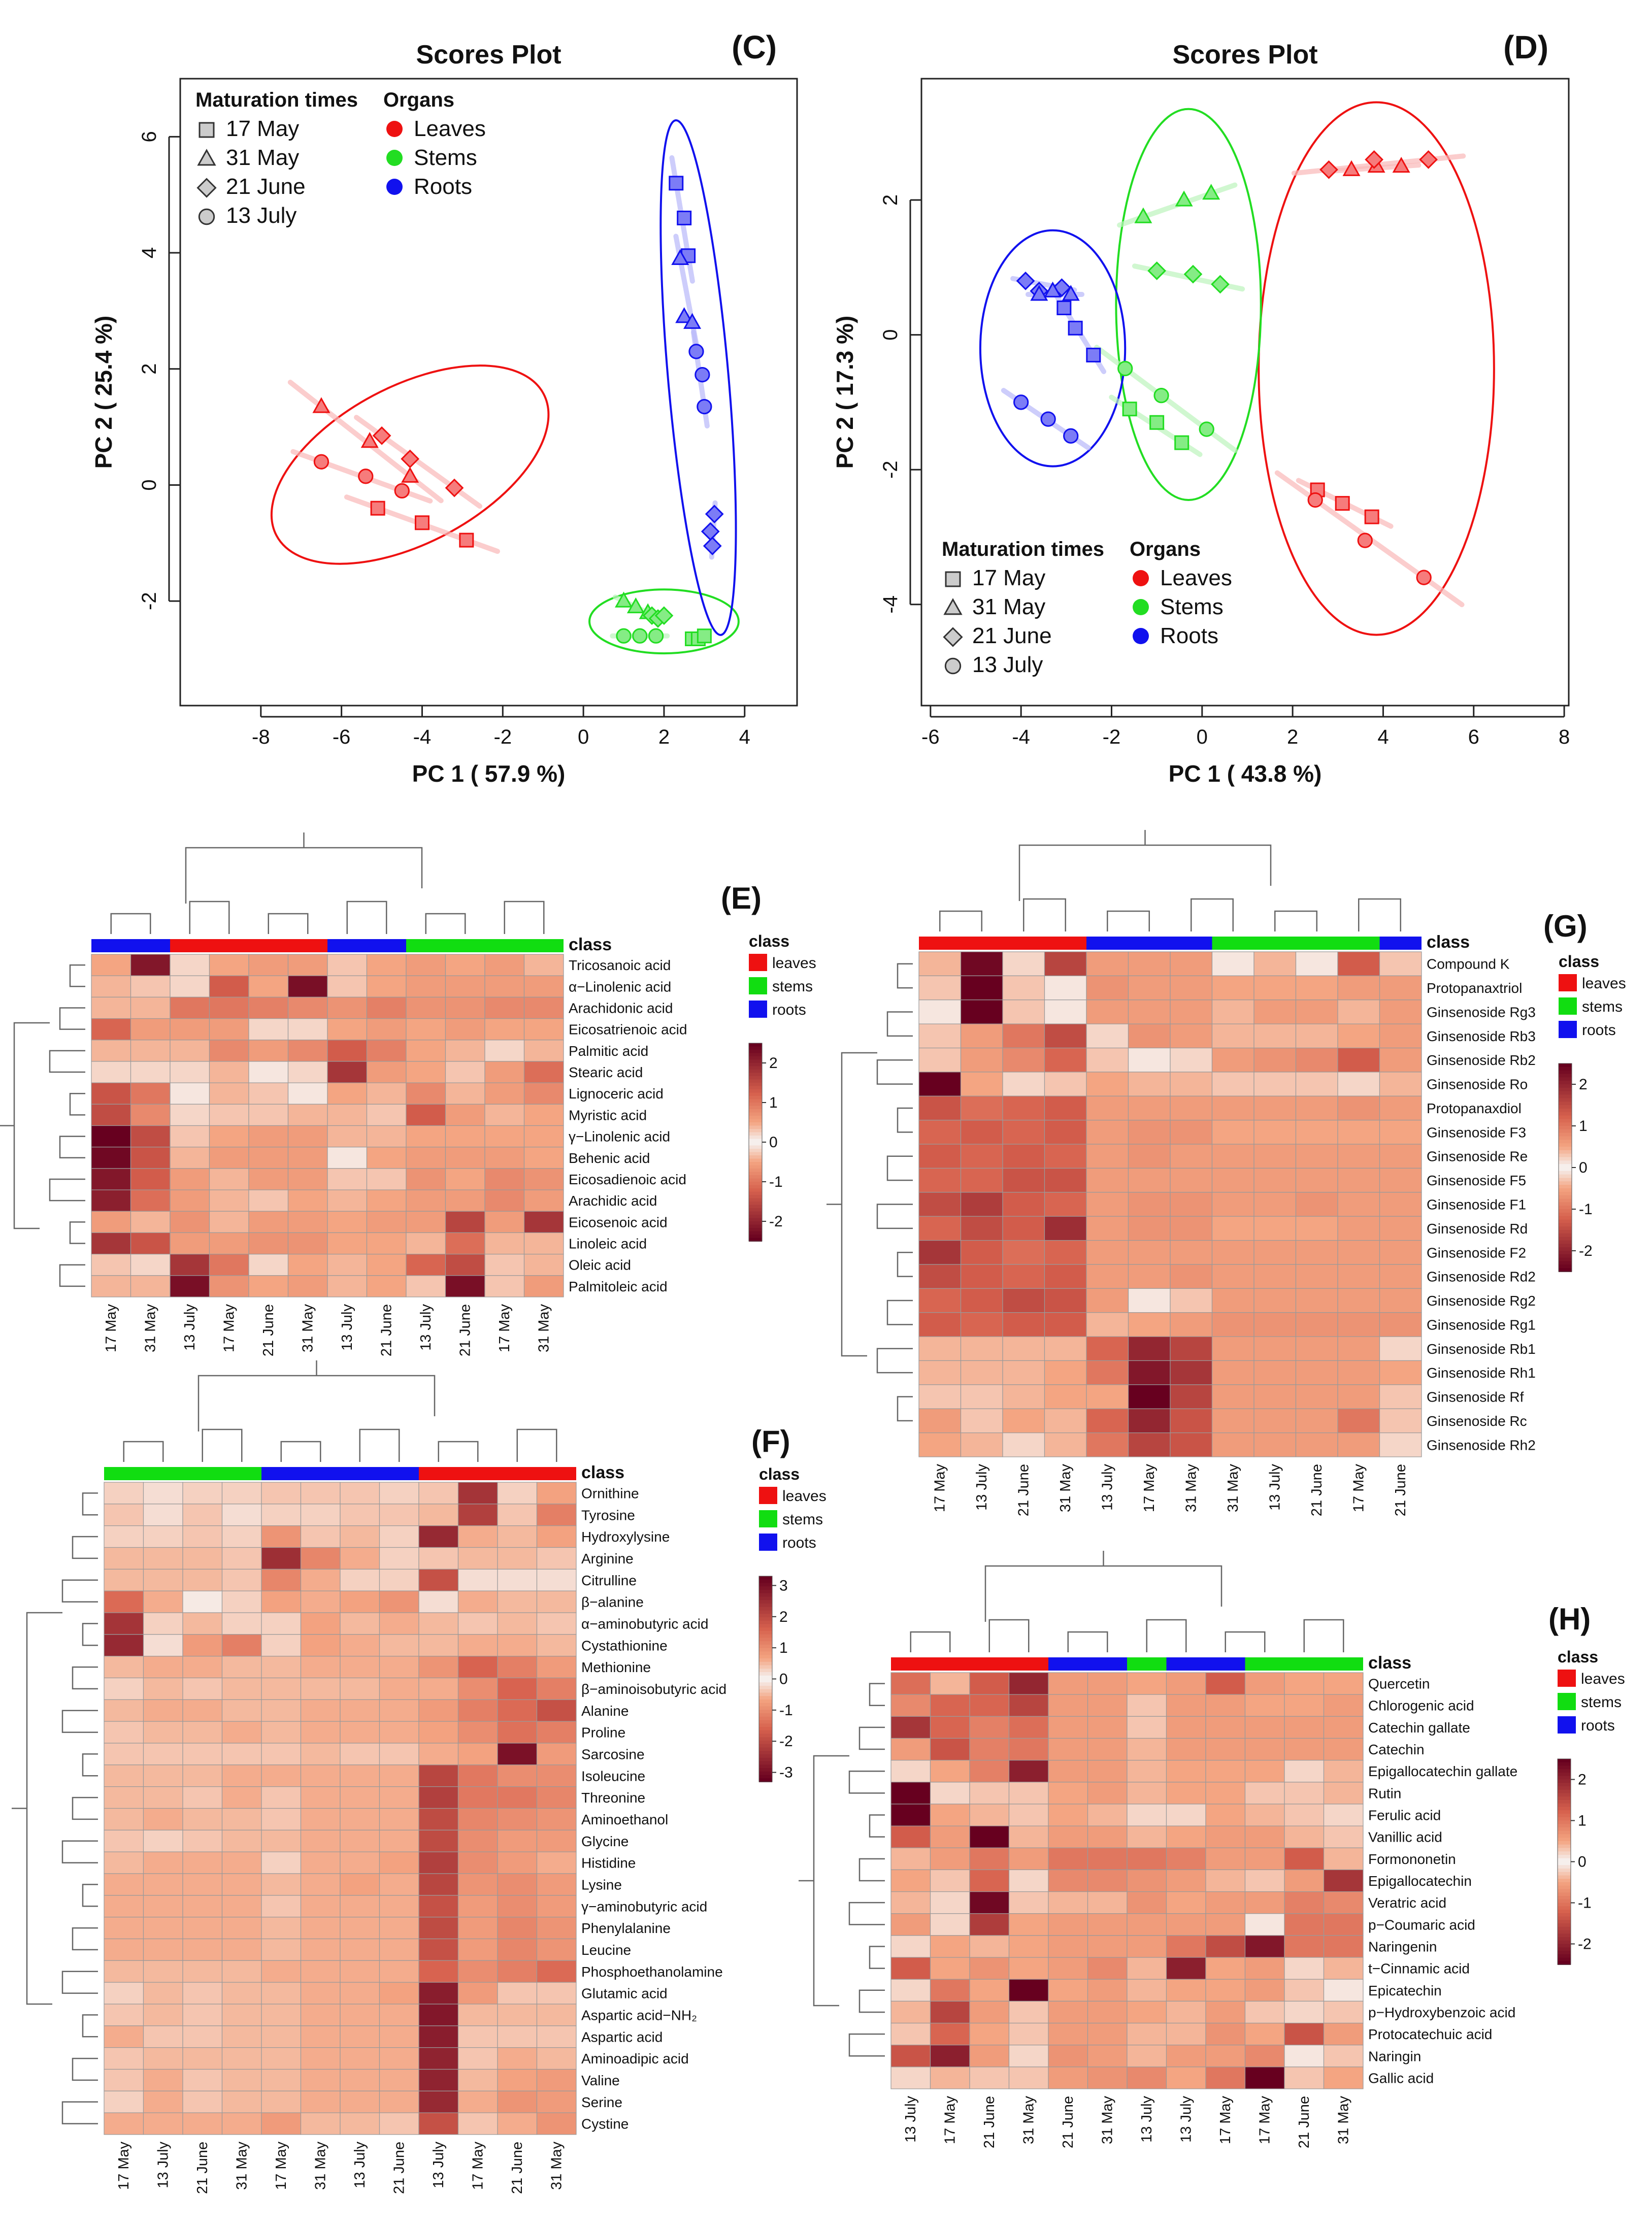 This screenshot has height=2233, width=1652. What do you see at coordinates (1008, 606) in the screenshot?
I see `legend-time-label: 31 May` at bounding box center [1008, 606].